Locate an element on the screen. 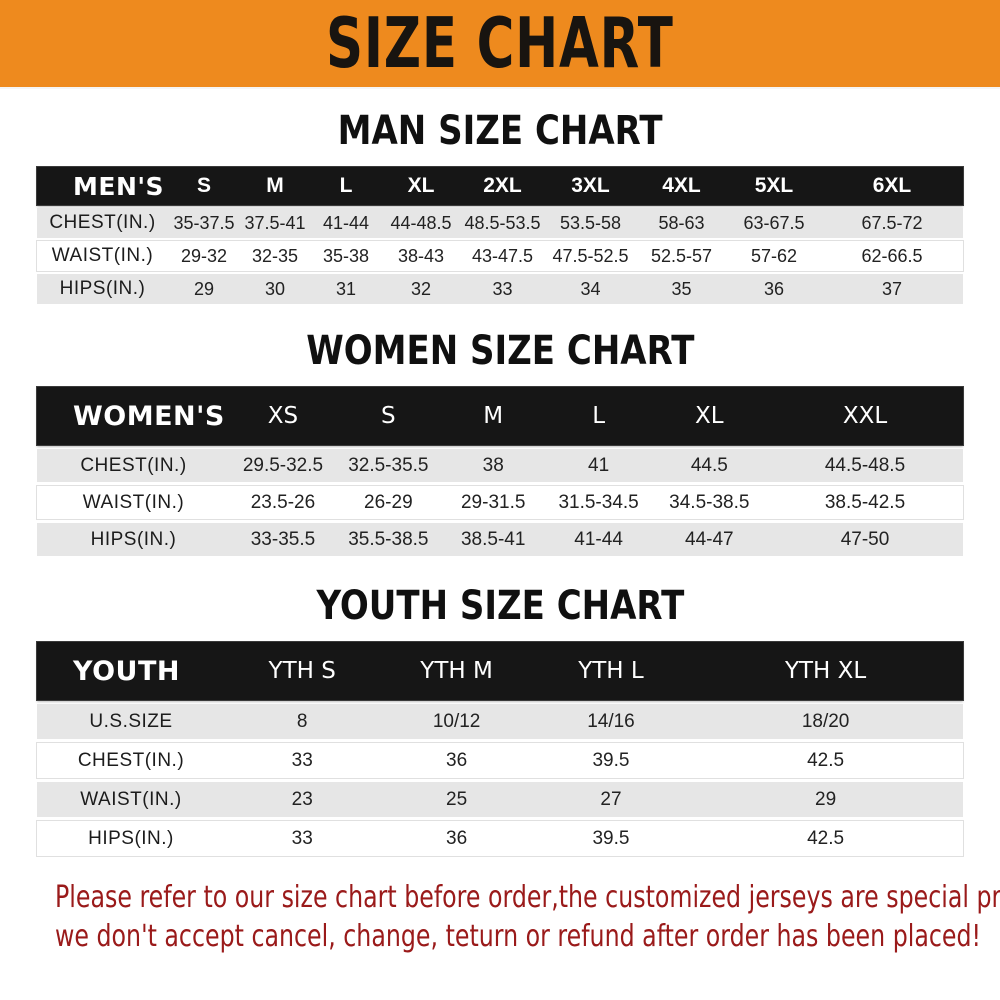 The height and width of the screenshot is (1000, 1000). size-cell: 44.5-48.5 is located at coordinates (865, 465).